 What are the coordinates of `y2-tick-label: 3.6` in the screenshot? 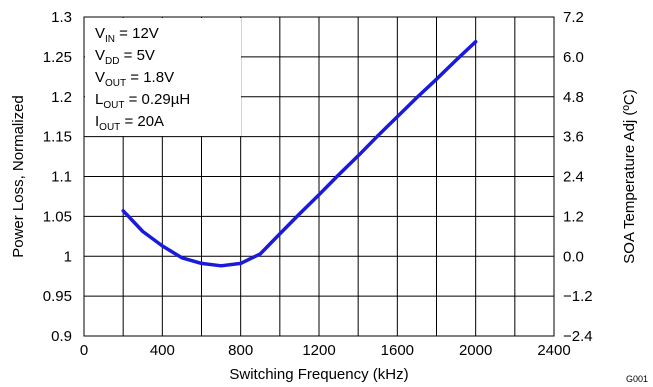 It's located at (573, 137).